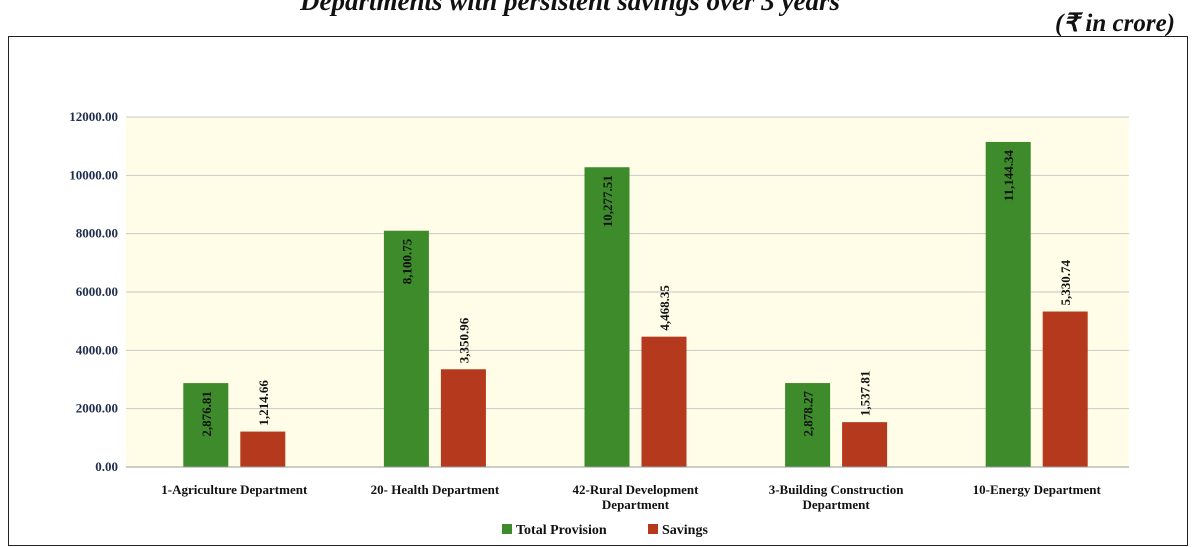 Image resolution: width=1197 pixels, height=547 pixels. Describe the element at coordinates (406, 261) in the screenshot. I see `data-label: 8,100.75` at that location.